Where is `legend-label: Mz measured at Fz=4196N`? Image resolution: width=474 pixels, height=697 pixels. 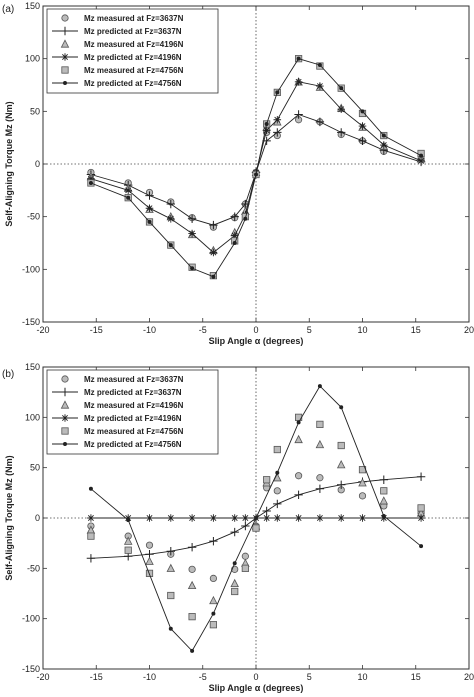
legend-label: Mz measured at Fz=4196N is located at coordinates (134, 44).